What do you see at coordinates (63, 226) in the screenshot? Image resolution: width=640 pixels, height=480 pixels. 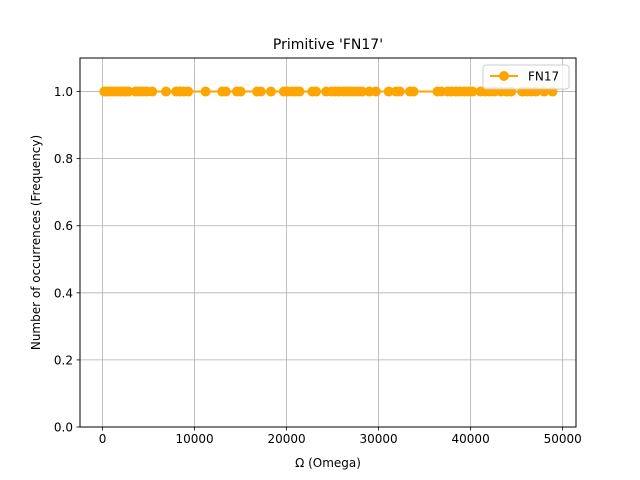 I see `y-tick-label: 0.6` at bounding box center [63, 226].